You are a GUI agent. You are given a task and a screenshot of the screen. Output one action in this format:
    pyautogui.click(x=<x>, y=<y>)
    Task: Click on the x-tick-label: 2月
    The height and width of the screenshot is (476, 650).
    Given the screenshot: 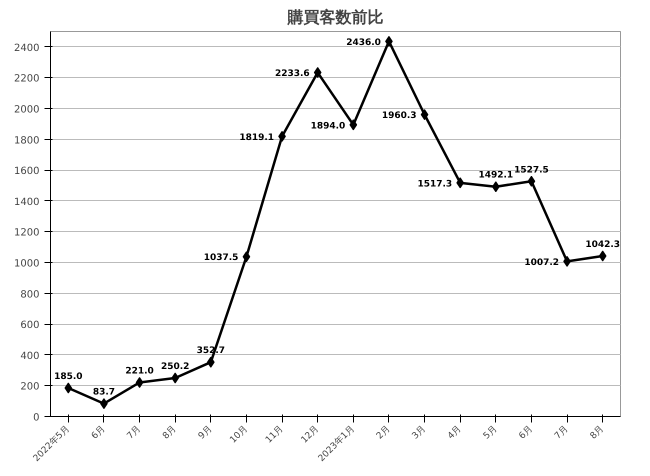 What is the action you would take?
    pyautogui.click(x=383, y=433)
    